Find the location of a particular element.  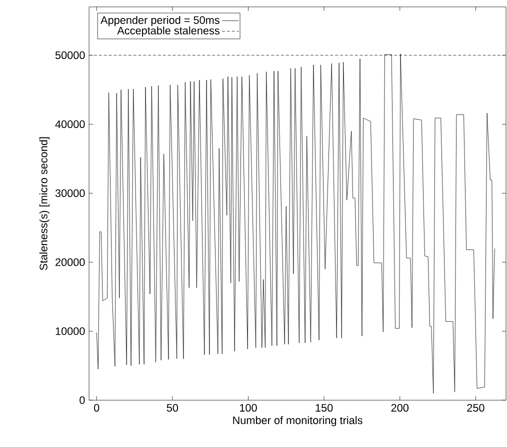

x-tick-label: 50 is located at coordinates (172, 408).